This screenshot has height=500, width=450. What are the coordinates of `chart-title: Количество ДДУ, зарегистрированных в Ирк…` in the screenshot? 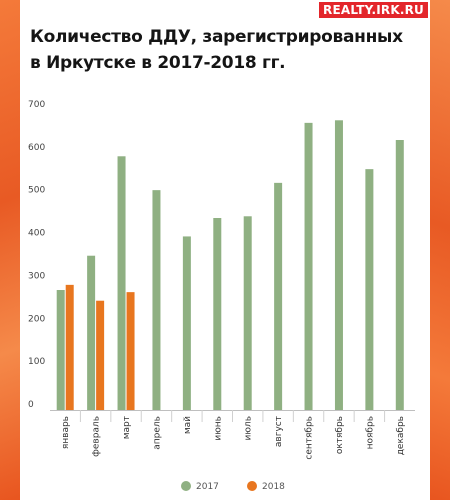 It's located at (230, 50).